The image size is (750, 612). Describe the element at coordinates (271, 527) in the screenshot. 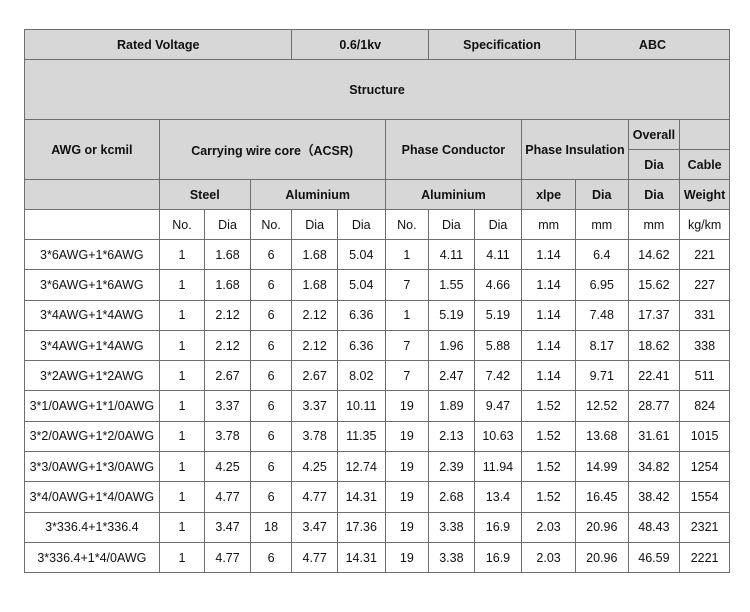

I see `cell-al-no: 18` at that location.